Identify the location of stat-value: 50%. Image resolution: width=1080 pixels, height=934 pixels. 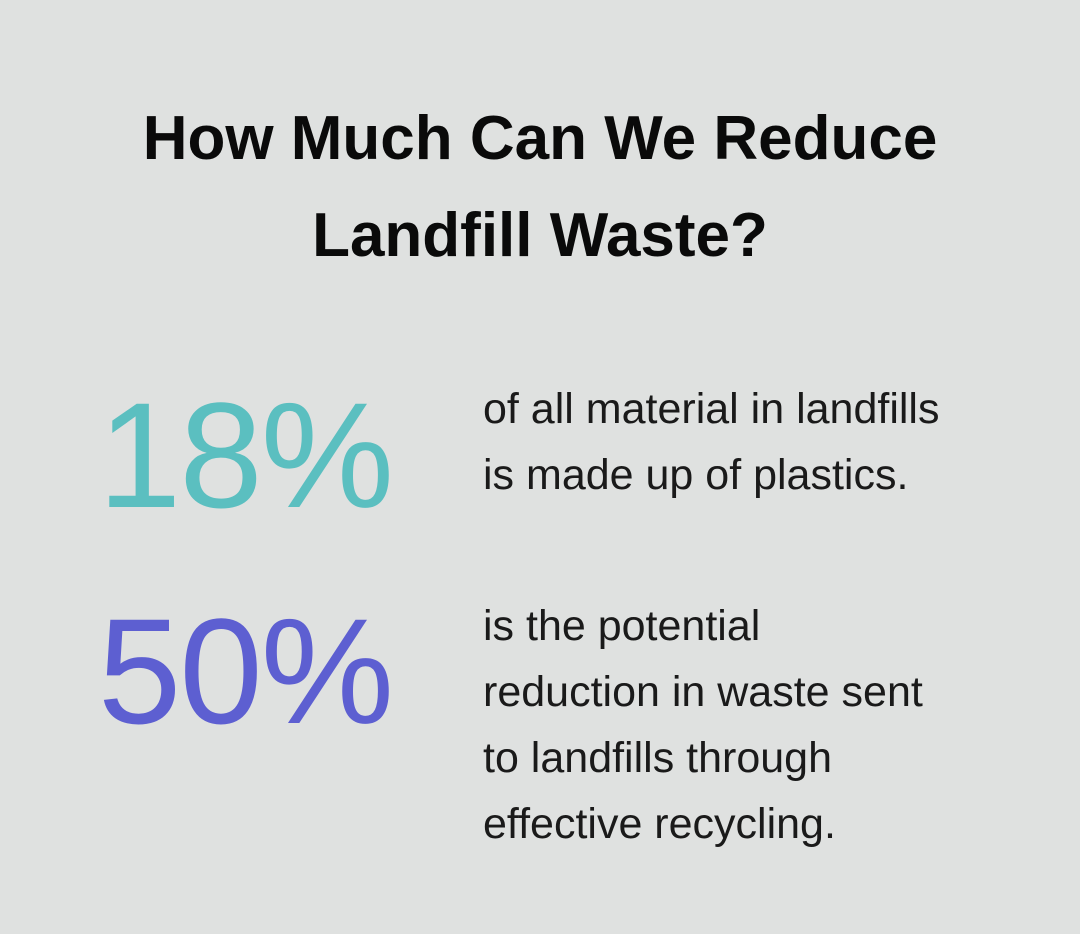
(245, 671).